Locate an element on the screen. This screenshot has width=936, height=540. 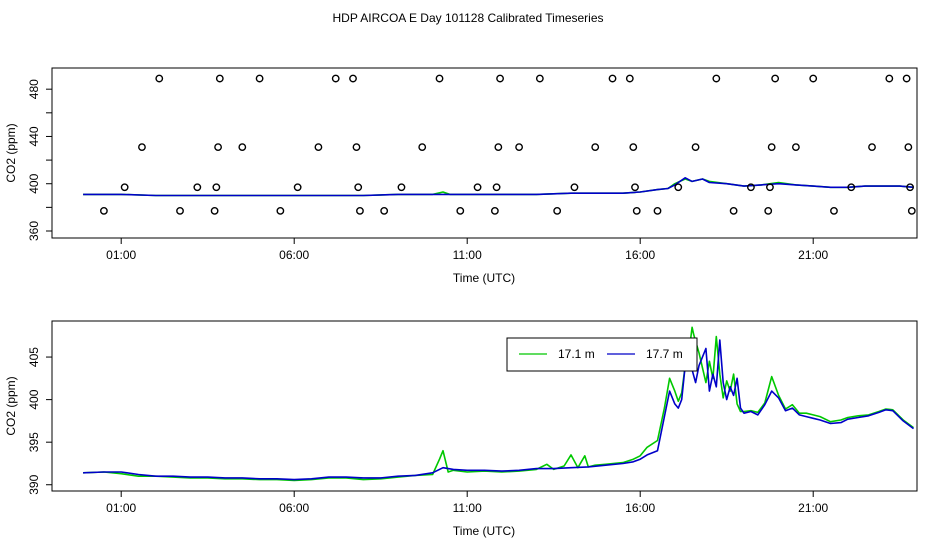
y-tick-label: 405 is located at coordinates (34, 357).